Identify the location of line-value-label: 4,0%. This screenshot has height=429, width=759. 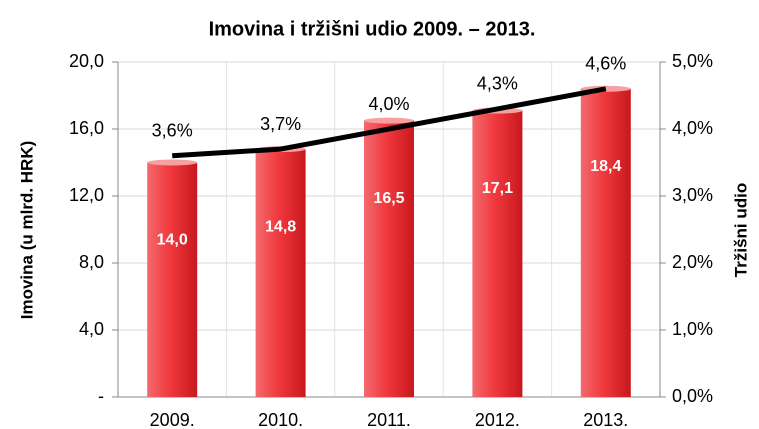
(388, 104).